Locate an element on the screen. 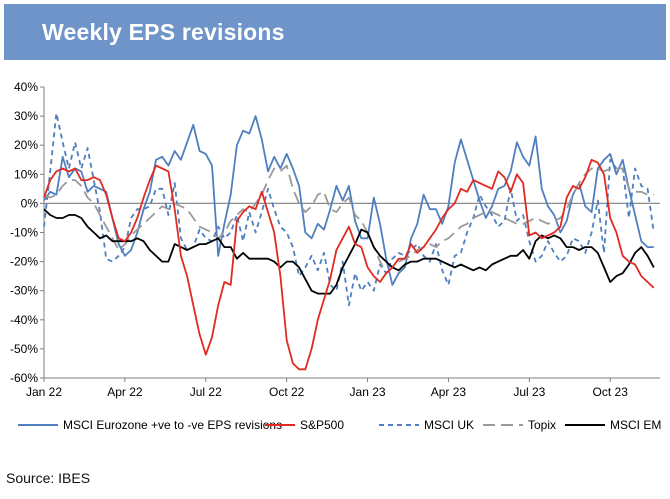 This screenshot has width=670, height=499. legend-label-s-p500: S&P500 is located at coordinates (322, 425).